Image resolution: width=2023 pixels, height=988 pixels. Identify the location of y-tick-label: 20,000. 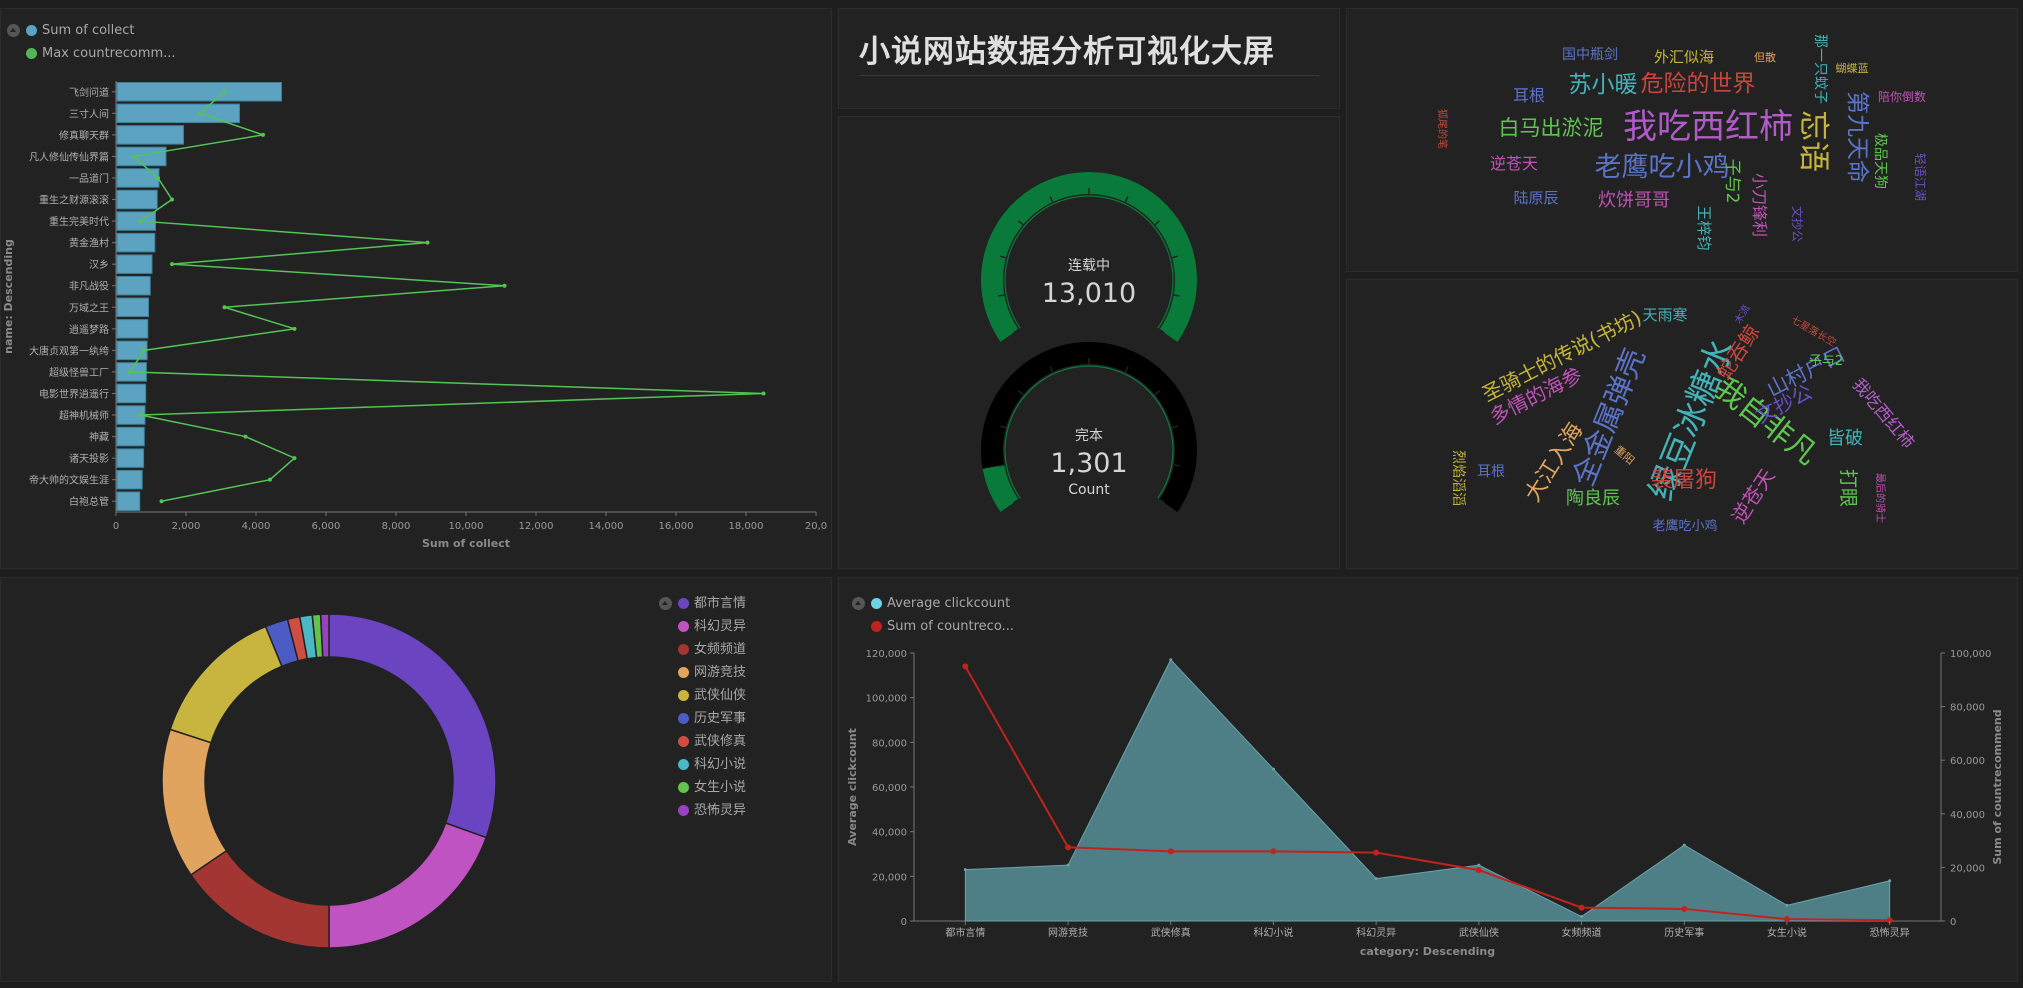
(889, 877).